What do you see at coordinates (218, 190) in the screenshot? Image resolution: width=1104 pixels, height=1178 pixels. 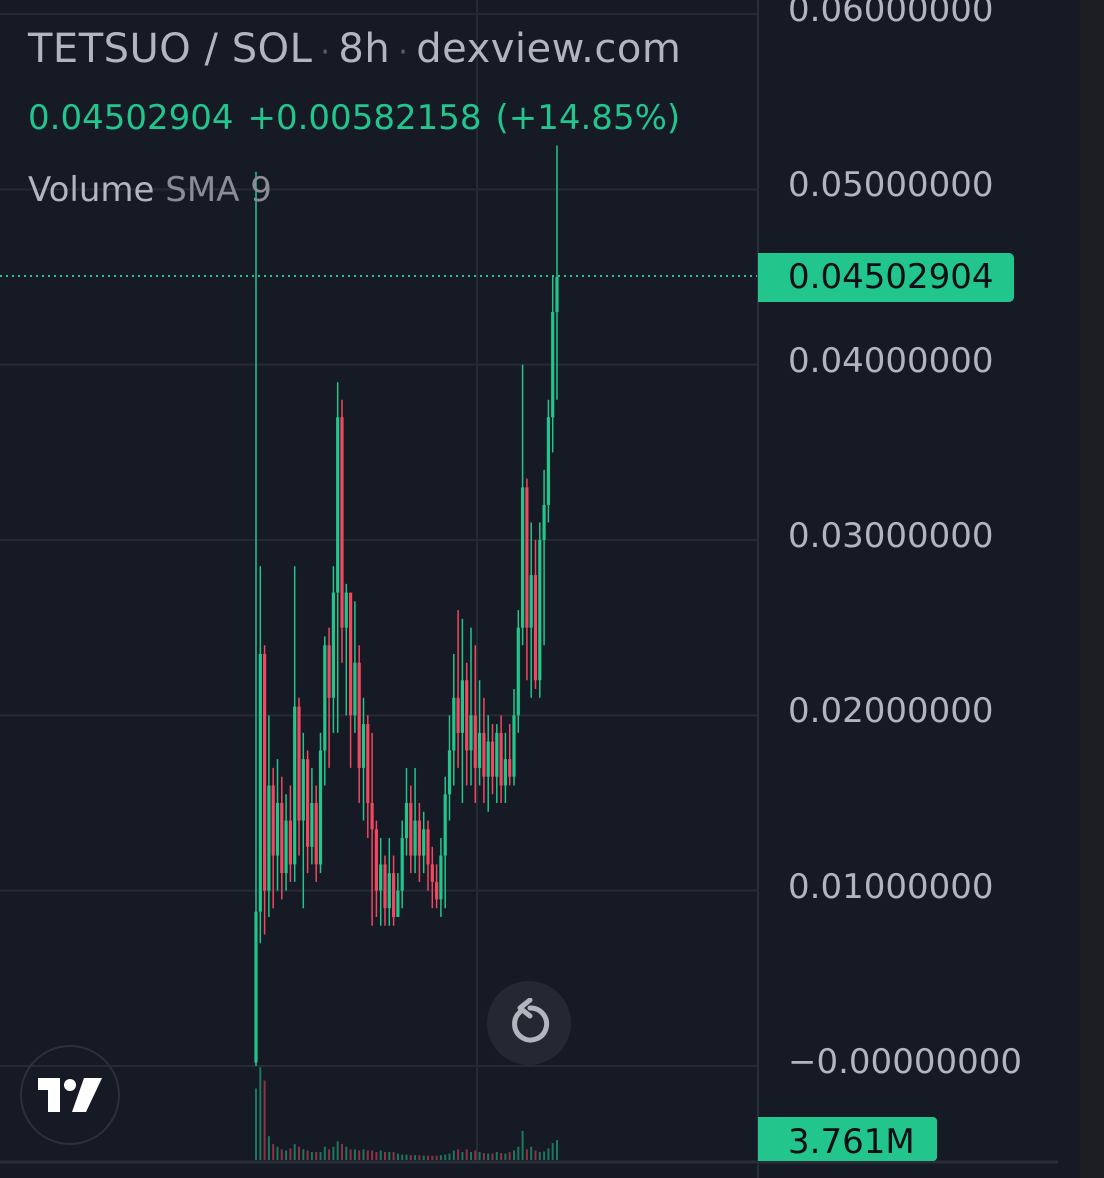 I see `volume-sma-label: SMA 9` at bounding box center [218, 190].